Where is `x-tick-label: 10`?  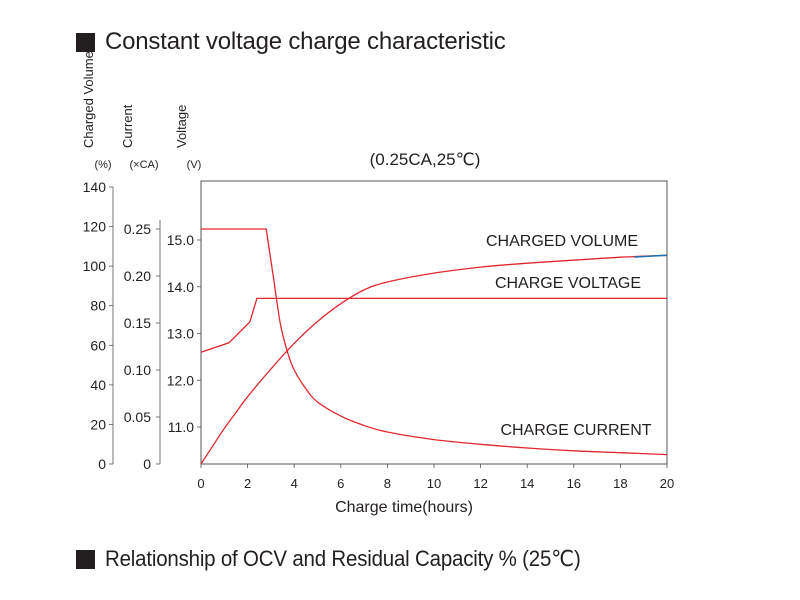 x-tick-label: 10 is located at coordinates (434, 483).